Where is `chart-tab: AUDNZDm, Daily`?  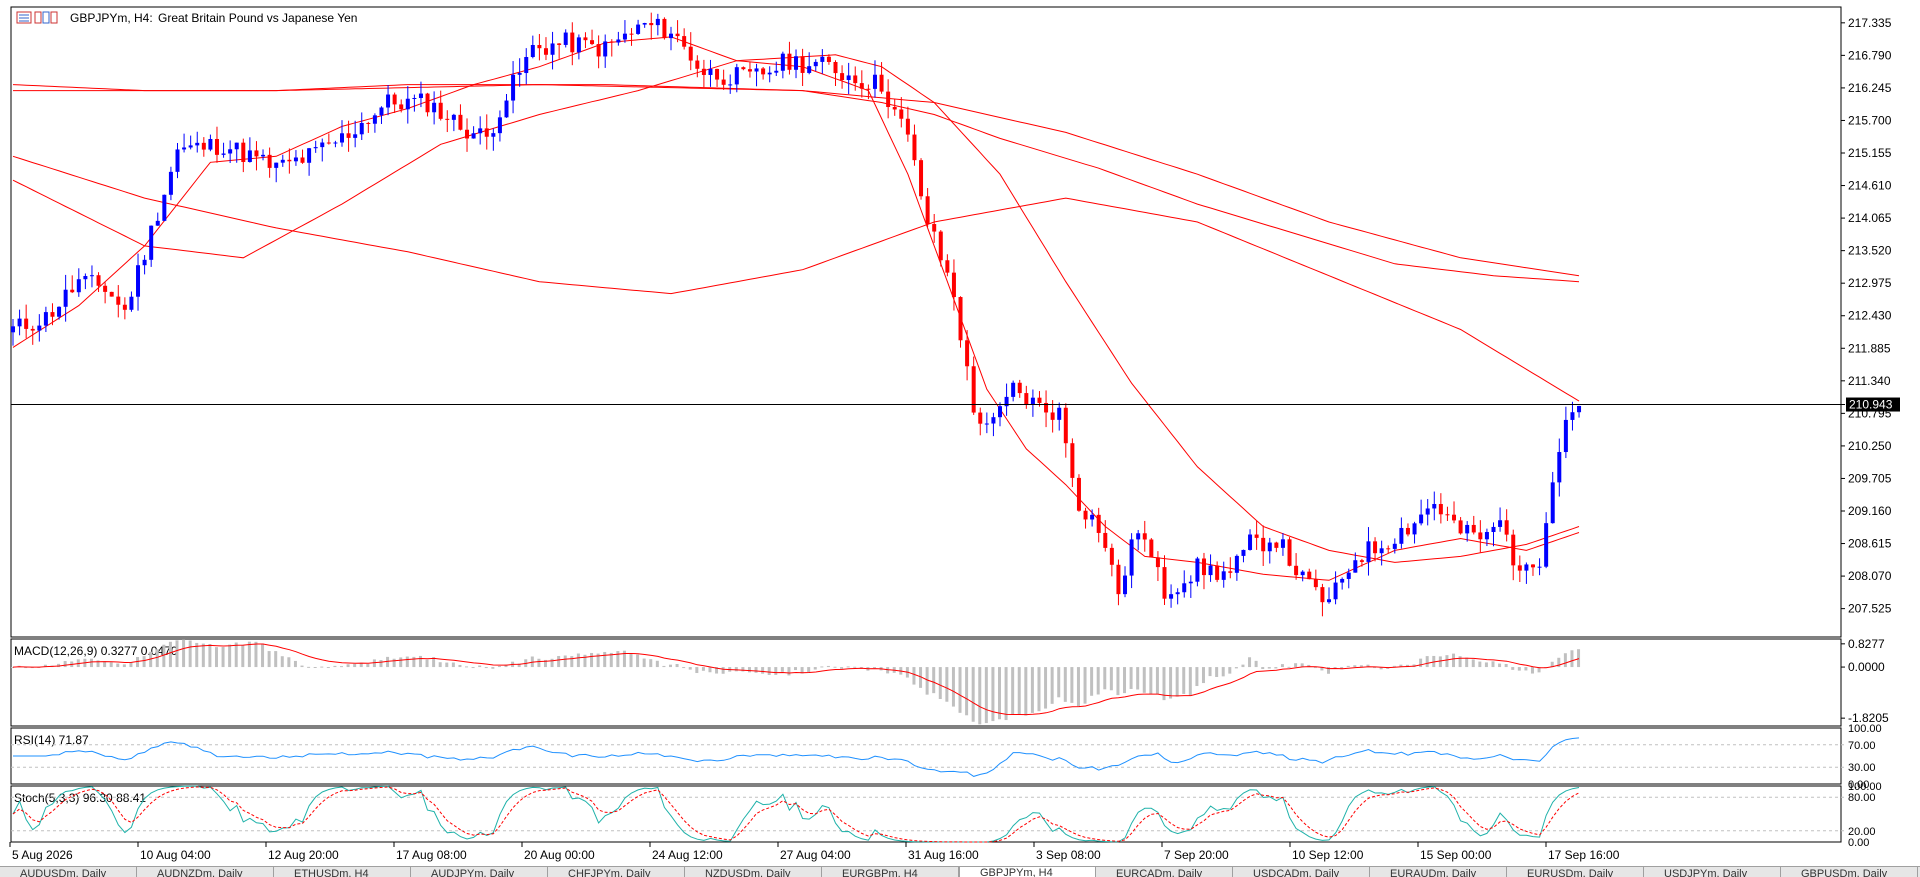
chart-tab: AUDNZDm, Daily is located at coordinates (205, 872).